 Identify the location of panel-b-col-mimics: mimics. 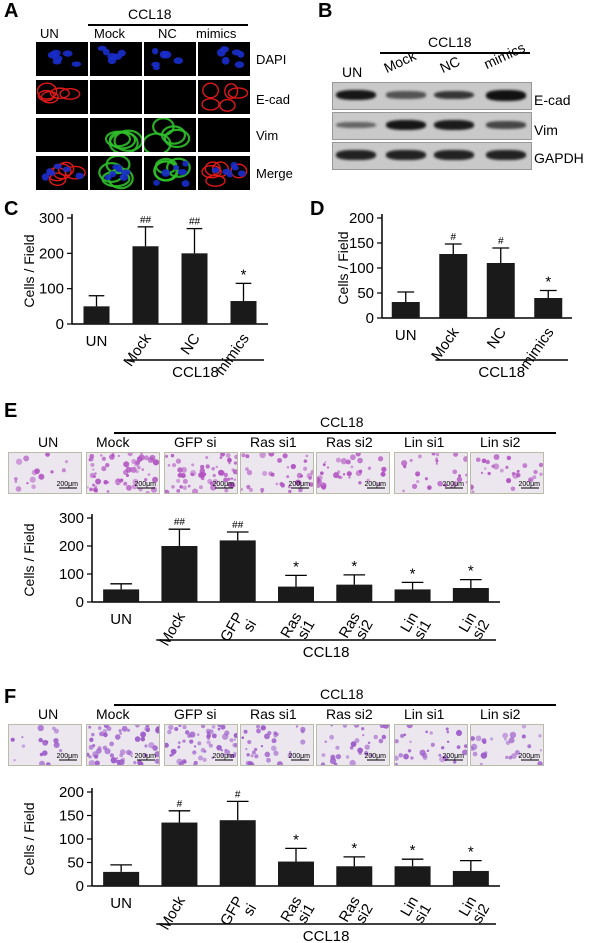
(504, 55).